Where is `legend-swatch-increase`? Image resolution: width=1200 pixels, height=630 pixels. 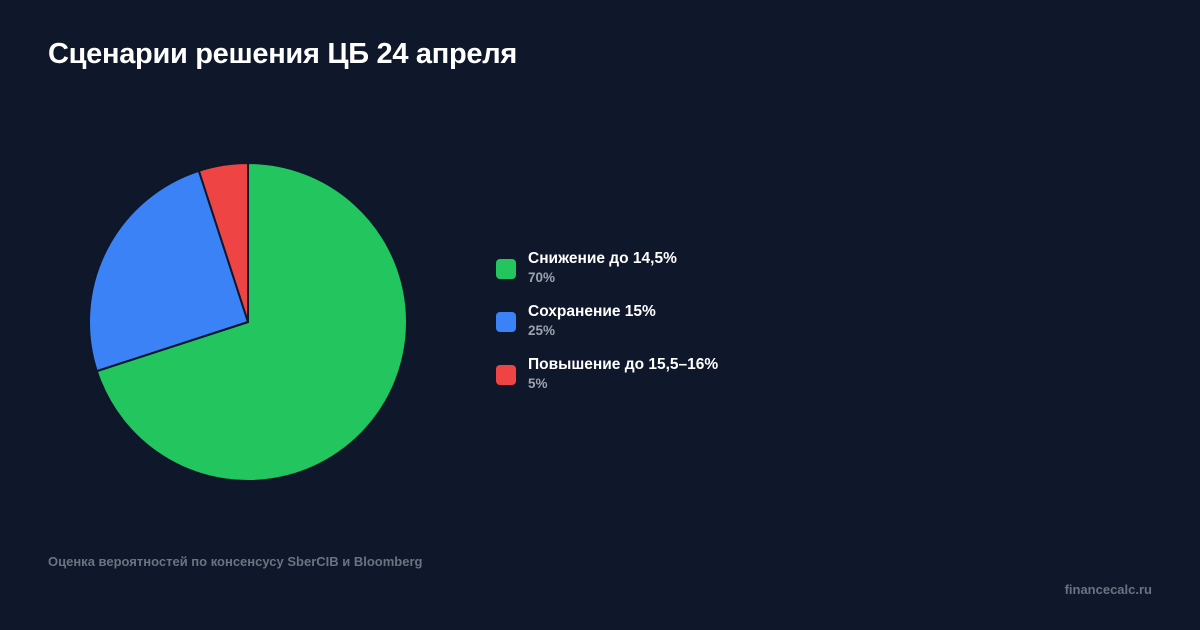 legend-swatch-increase is located at coordinates (506, 375).